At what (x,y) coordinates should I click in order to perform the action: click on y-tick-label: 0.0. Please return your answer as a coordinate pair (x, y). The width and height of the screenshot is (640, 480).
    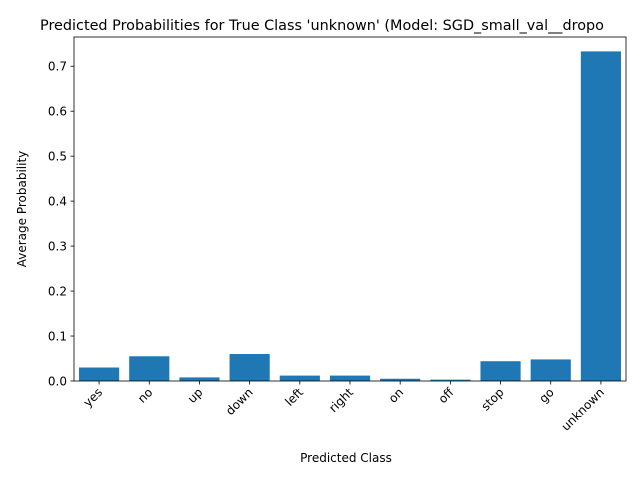
    Looking at the image, I should click on (57, 381).